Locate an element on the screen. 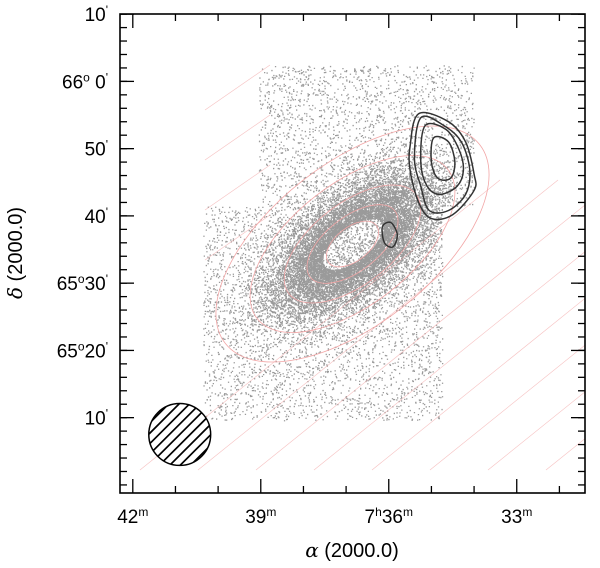 The width and height of the screenshot is (600, 568). y-tick-label-part: 66 is located at coordinates (72, 82).